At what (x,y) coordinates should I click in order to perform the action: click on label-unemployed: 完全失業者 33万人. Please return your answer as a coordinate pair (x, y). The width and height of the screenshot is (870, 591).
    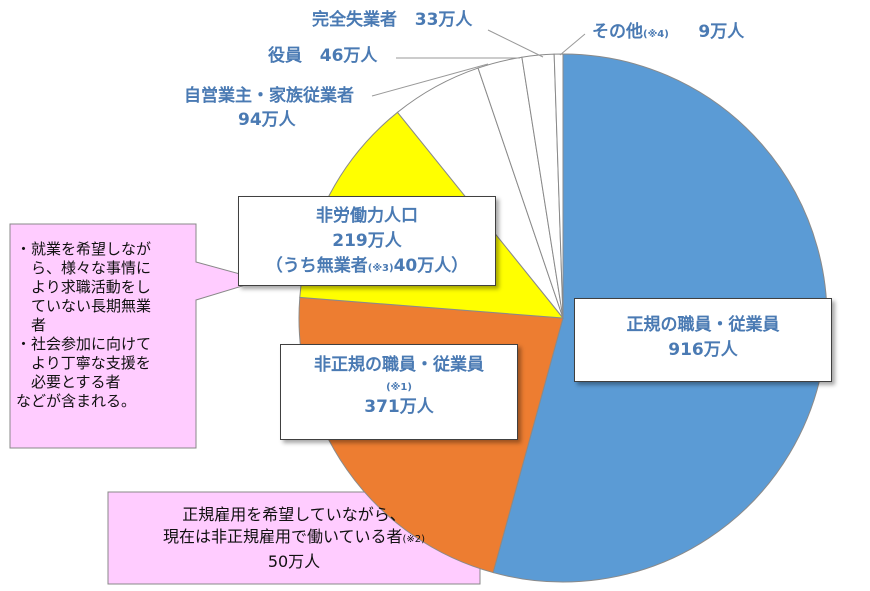
    Looking at the image, I should click on (392, 20).